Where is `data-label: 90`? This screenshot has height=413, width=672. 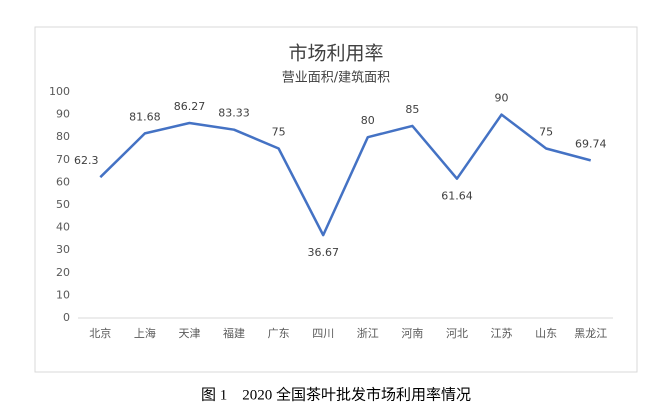 data-label: 90 is located at coordinates (502, 98).